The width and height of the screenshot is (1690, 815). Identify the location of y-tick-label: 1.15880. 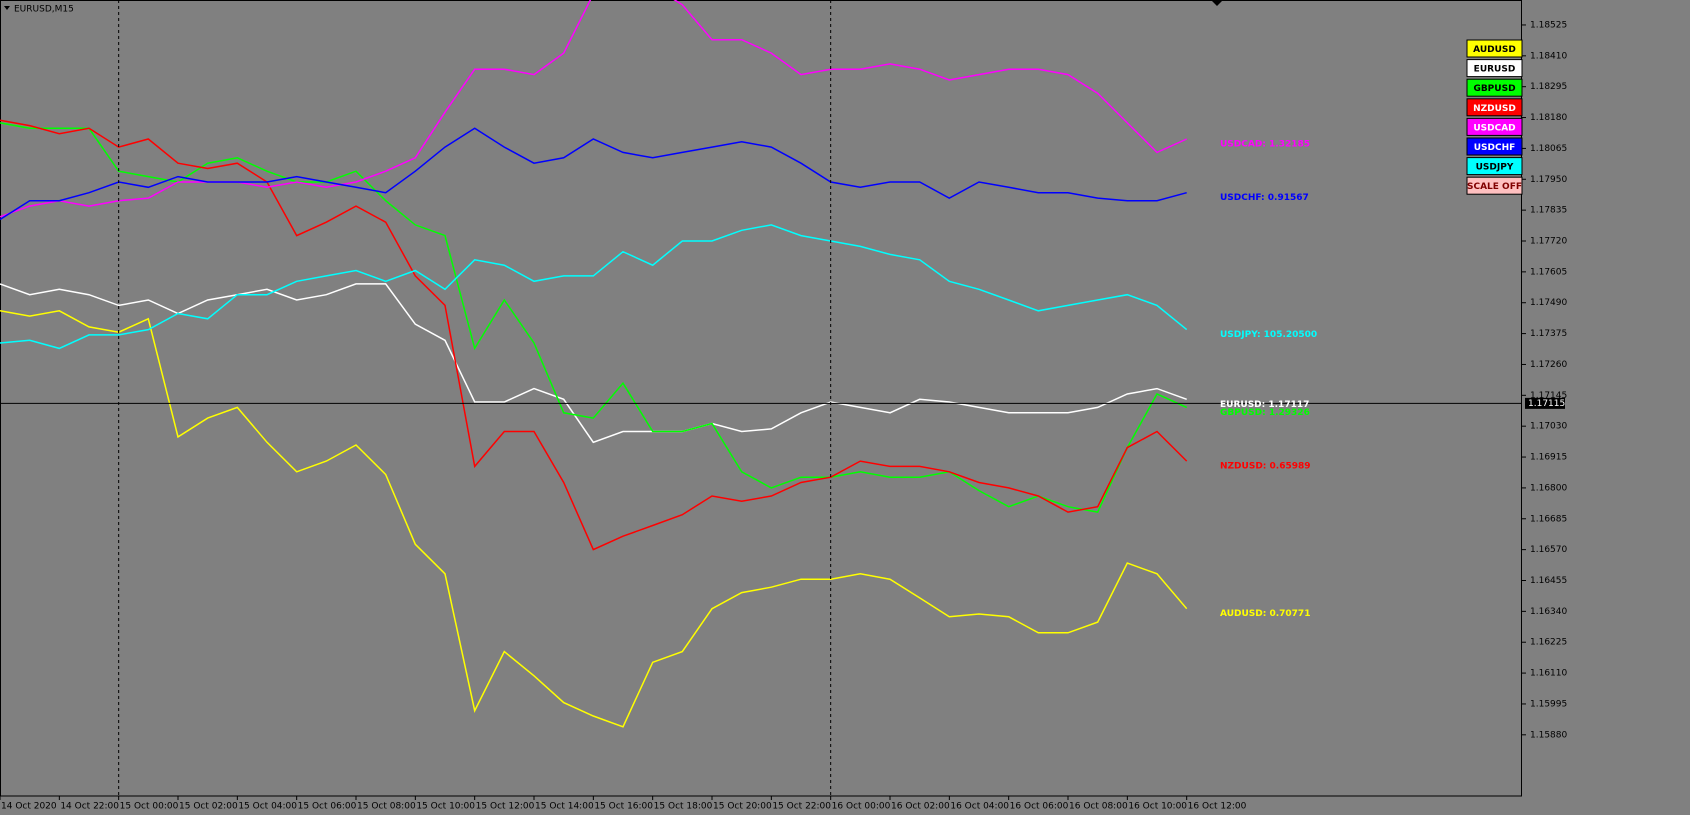
(1548, 735).